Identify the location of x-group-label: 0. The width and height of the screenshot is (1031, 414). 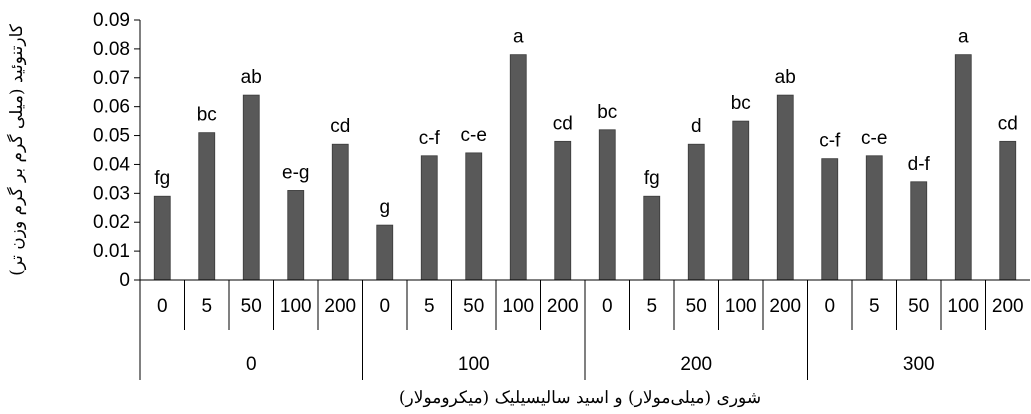
(251, 364).